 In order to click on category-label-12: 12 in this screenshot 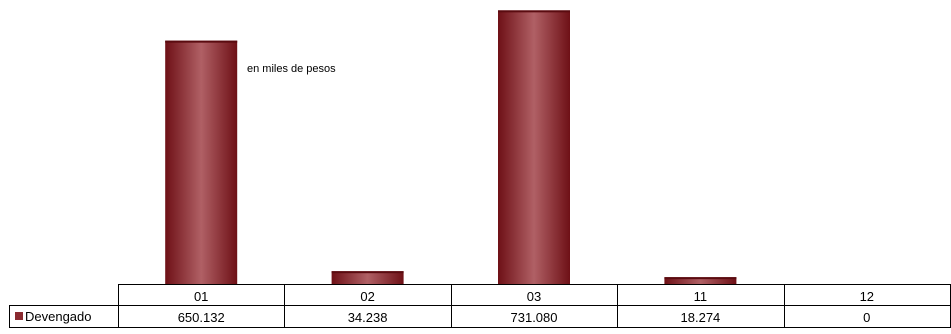, I will do `click(867, 296)`.